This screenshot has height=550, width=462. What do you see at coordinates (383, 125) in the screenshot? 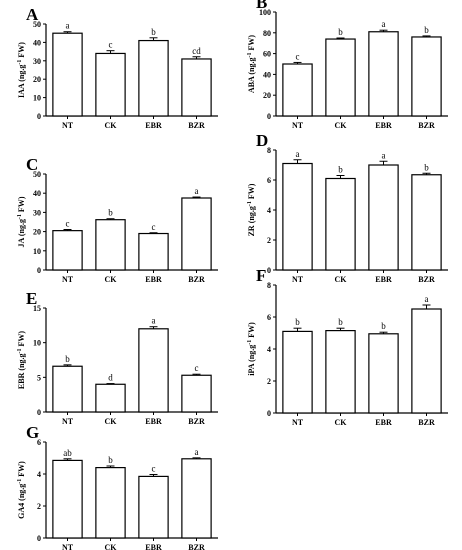
I see `panel-b-category-label: EBR` at bounding box center [383, 125].